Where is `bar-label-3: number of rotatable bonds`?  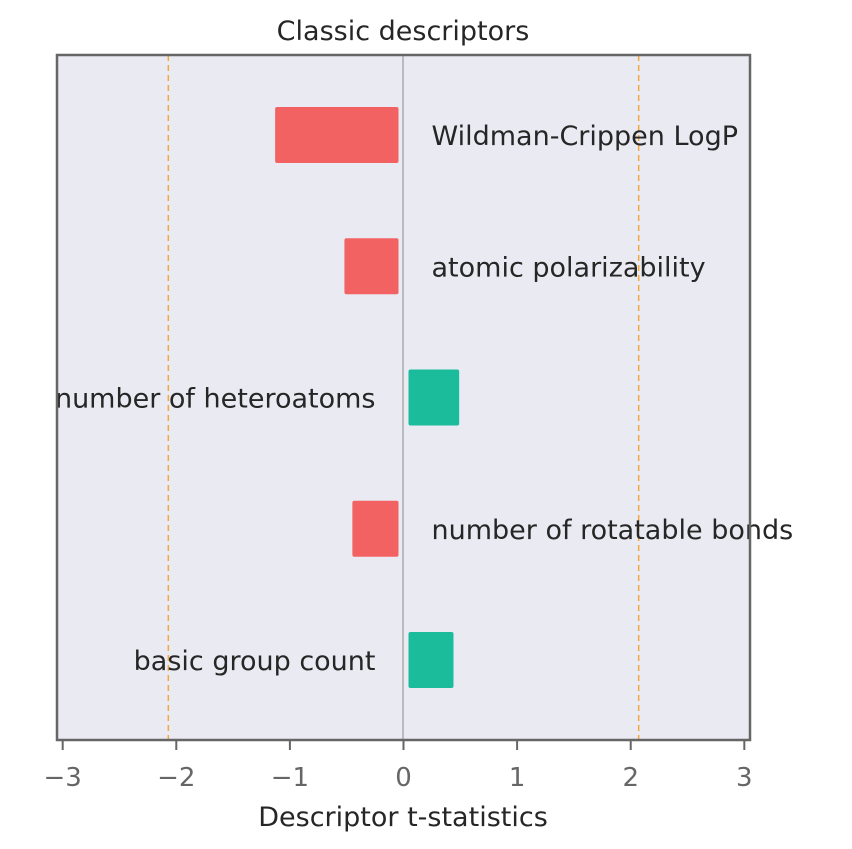 bar-label-3: number of rotatable bonds is located at coordinates (613, 530).